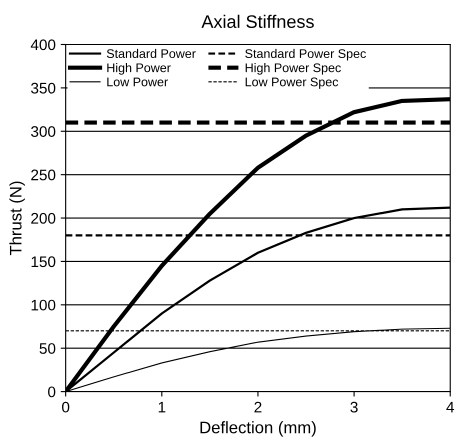 The width and height of the screenshot is (469, 445). I want to click on legend-label: High Power Spec, so click(293, 69).